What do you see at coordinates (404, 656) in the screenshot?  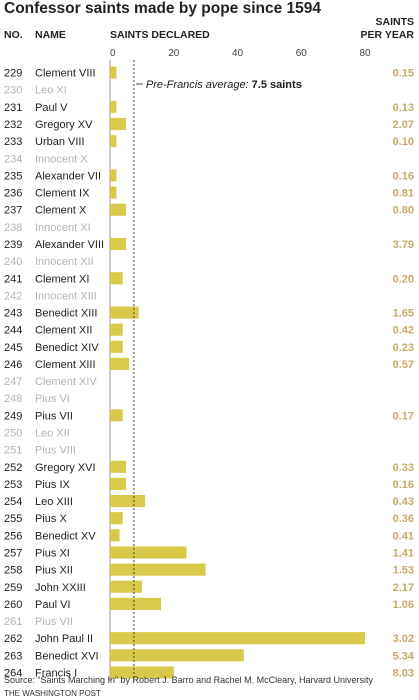 I see `per-year-value: 5.34` at bounding box center [404, 656].